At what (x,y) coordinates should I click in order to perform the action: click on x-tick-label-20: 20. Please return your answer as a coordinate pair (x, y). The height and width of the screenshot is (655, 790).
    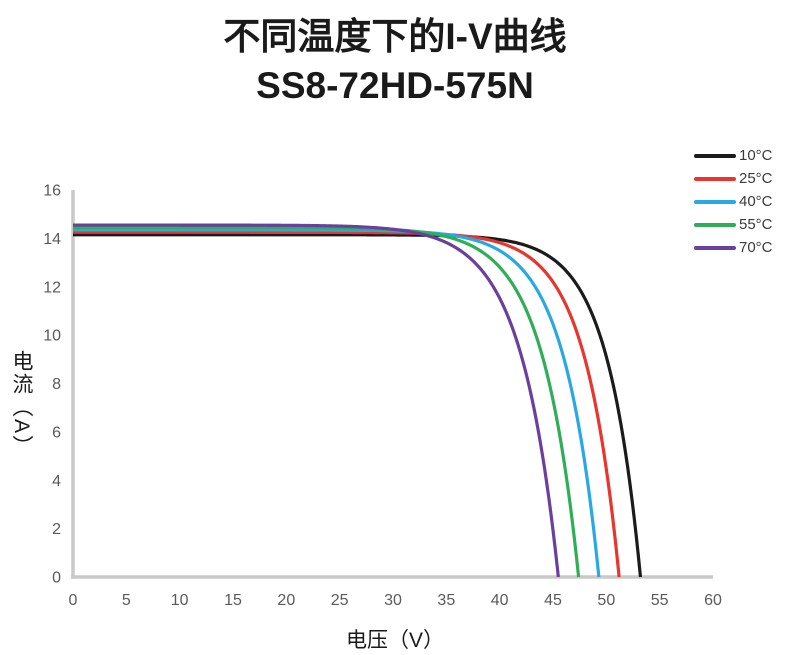
    Looking at the image, I should click on (286, 600).